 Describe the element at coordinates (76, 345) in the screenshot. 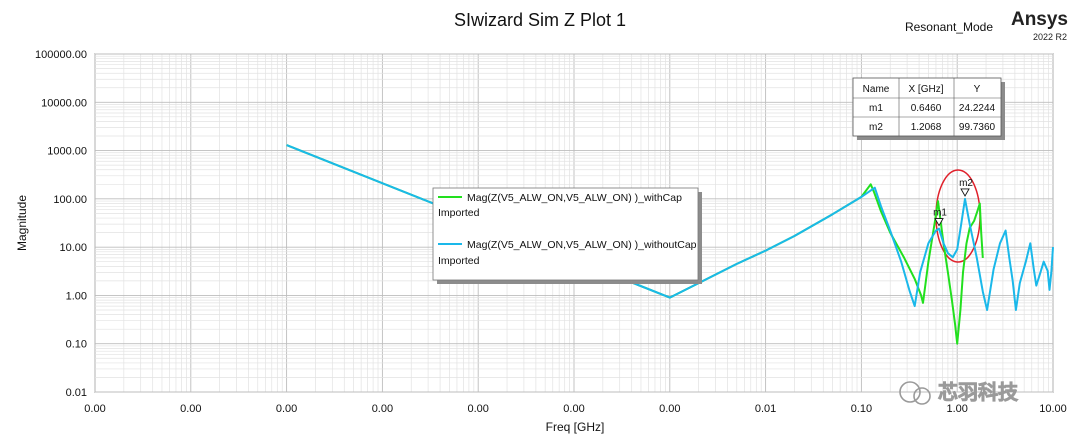

I see `y-tick-label: 0.10` at that location.